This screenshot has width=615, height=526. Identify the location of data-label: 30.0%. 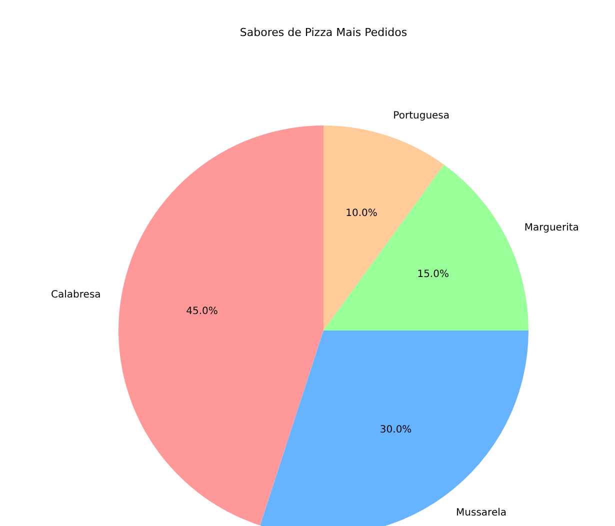
(396, 430).